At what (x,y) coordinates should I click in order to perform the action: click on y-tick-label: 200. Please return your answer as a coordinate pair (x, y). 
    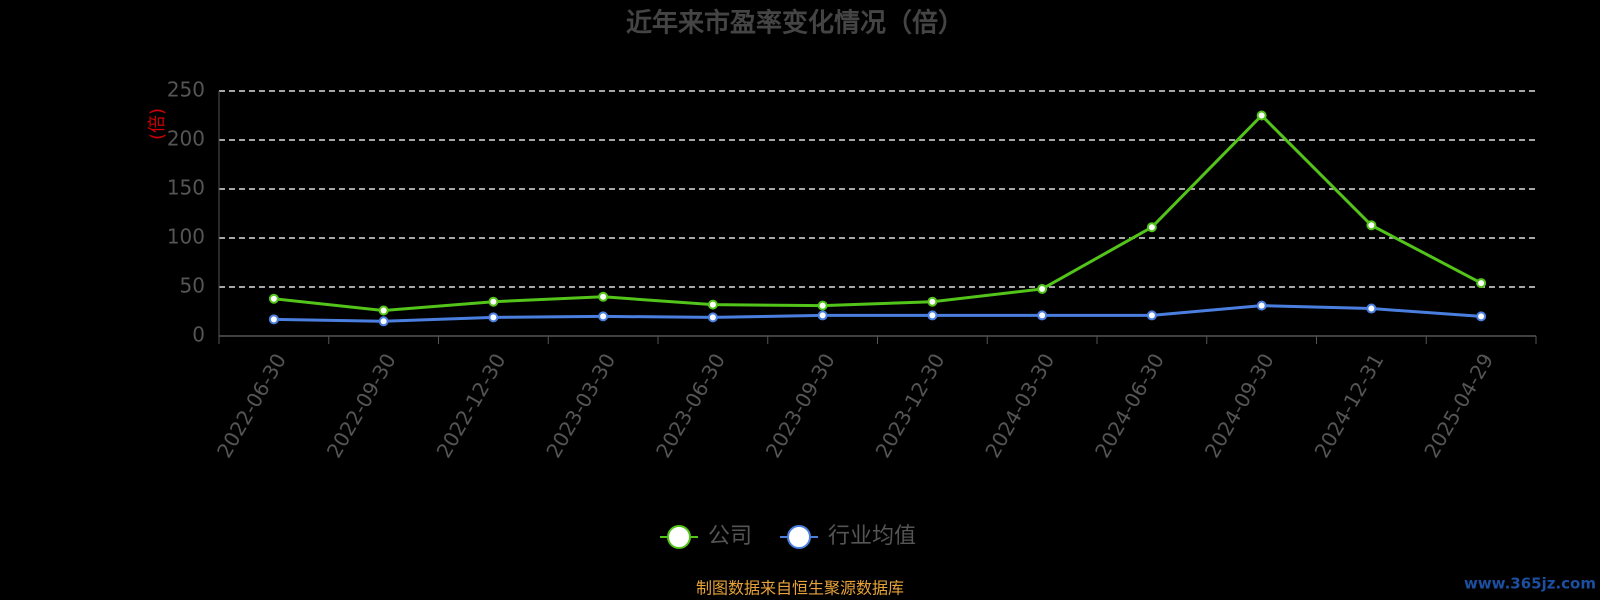
    Looking at the image, I should click on (186, 139).